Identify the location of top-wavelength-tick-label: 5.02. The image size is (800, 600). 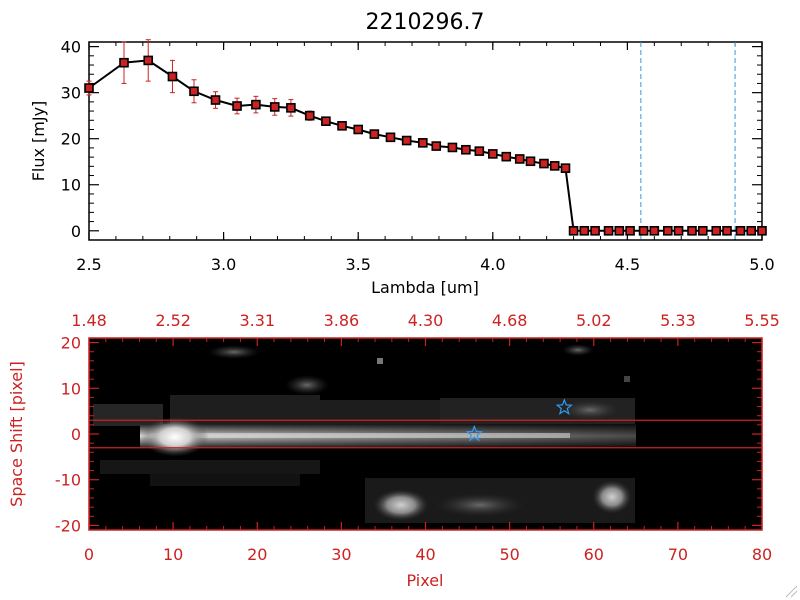
(594, 320).